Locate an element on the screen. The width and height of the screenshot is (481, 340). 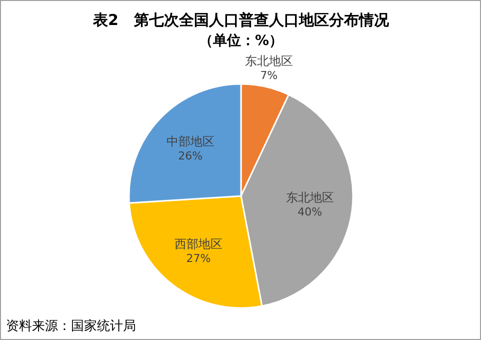
data-label: 40% is located at coordinates (310, 212).